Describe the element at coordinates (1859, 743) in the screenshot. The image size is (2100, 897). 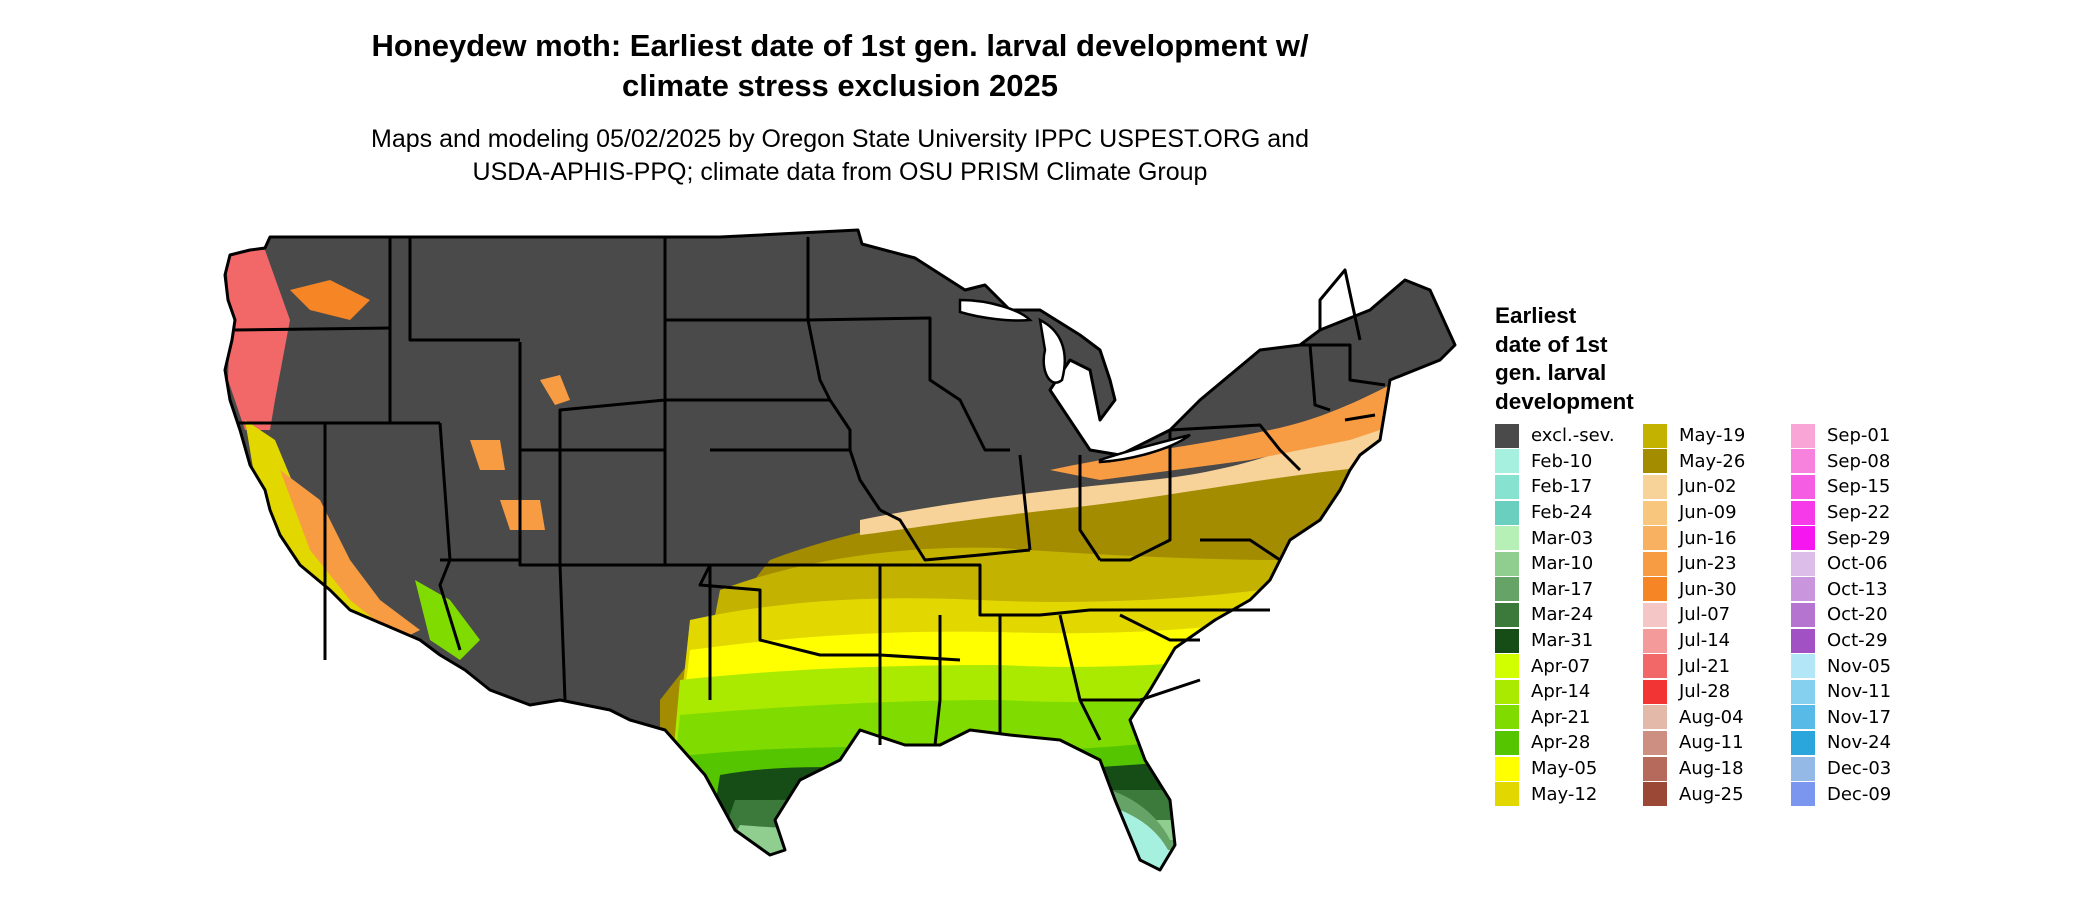
I see `legend-label: Nov-24` at that location.